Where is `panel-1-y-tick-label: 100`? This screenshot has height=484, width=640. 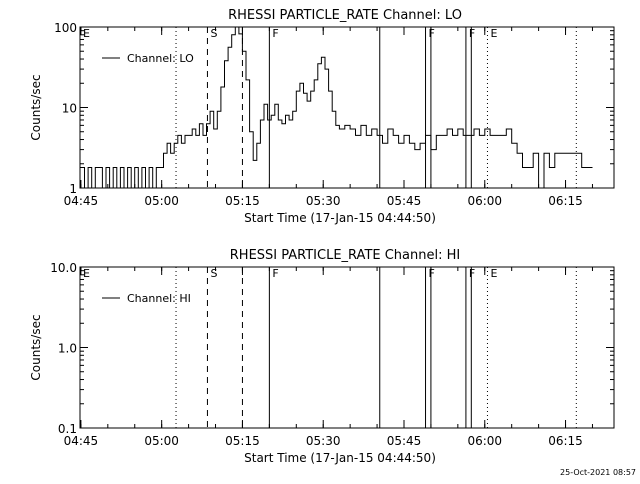 panel-1-y-tick-label: 100 is located at coordinates (65, 28).